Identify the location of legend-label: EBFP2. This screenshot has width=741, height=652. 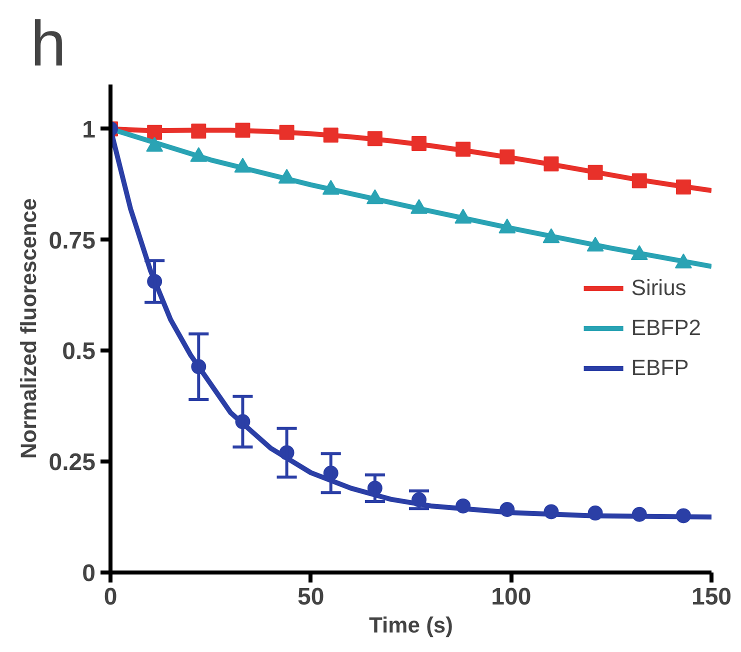
(666, 328).